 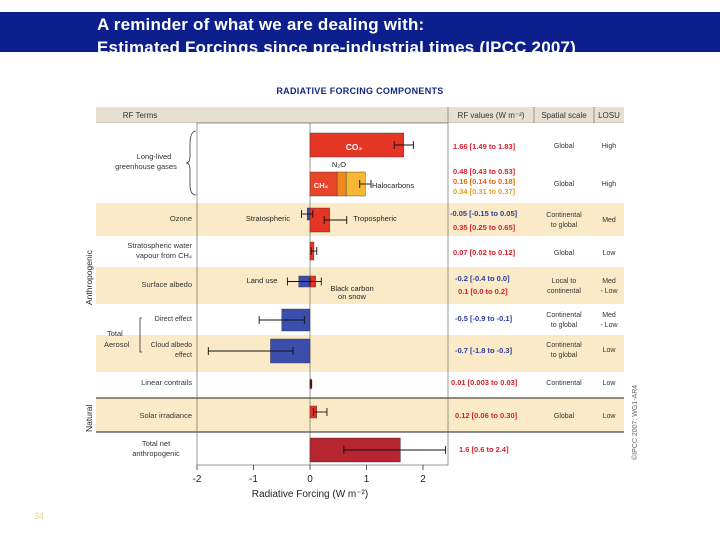 What do you see at coordinates (321, 185) in the screenshot?
I see `ch4-bar-label: CH₄` at bounding box center [321, 185].